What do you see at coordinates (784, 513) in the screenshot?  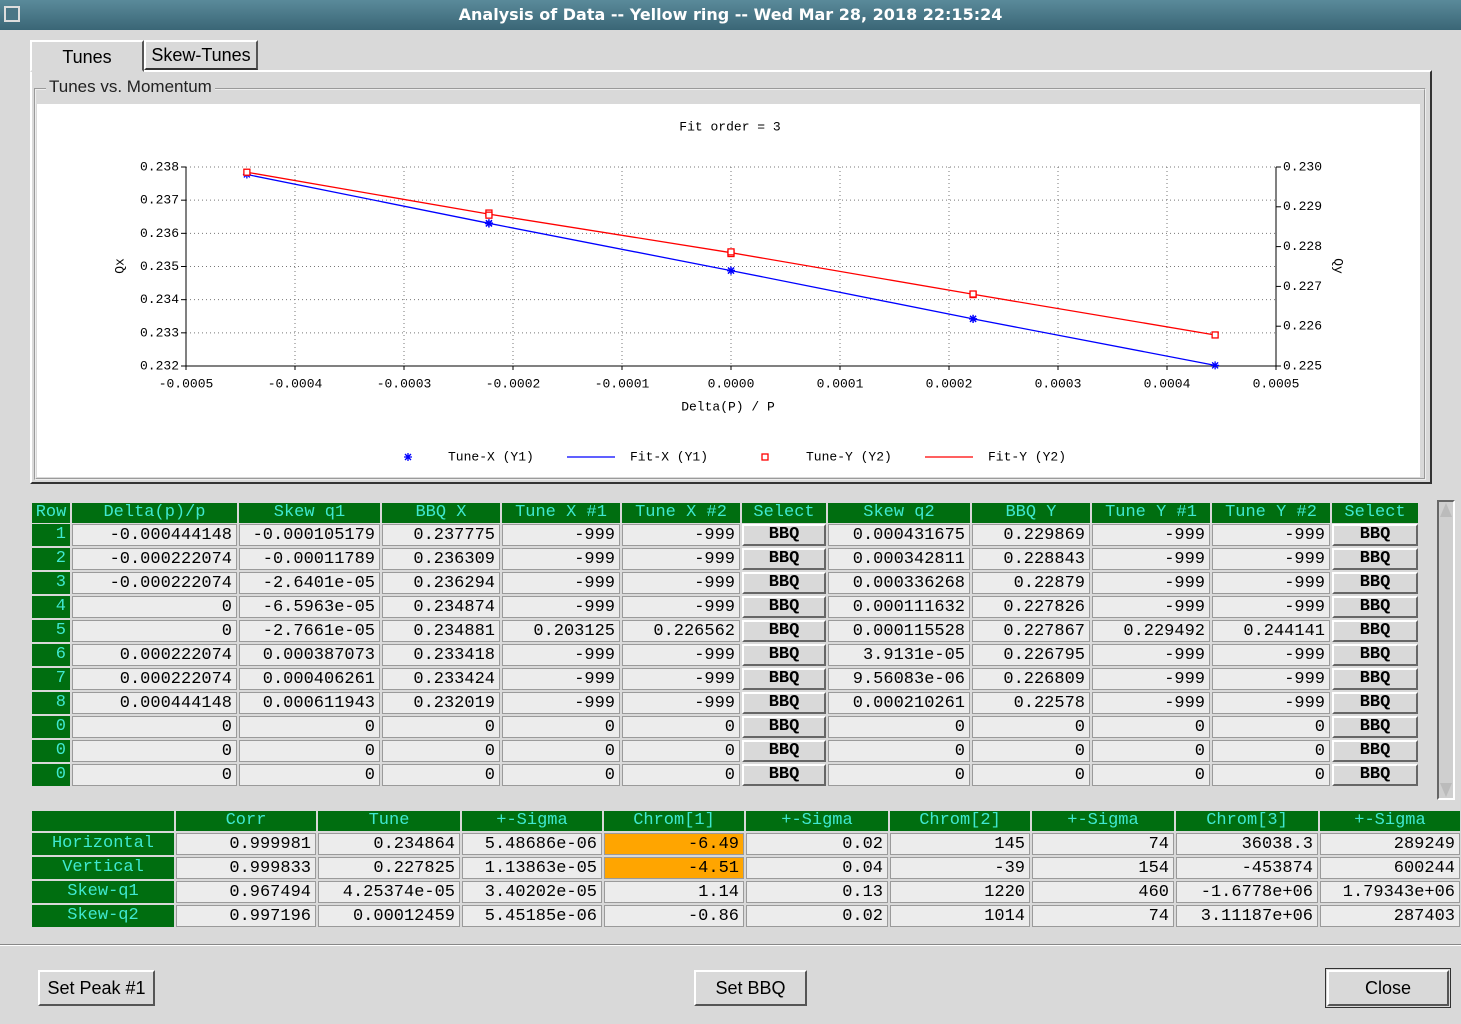 I see `column-header: Select` at bounding box center [784, 513].